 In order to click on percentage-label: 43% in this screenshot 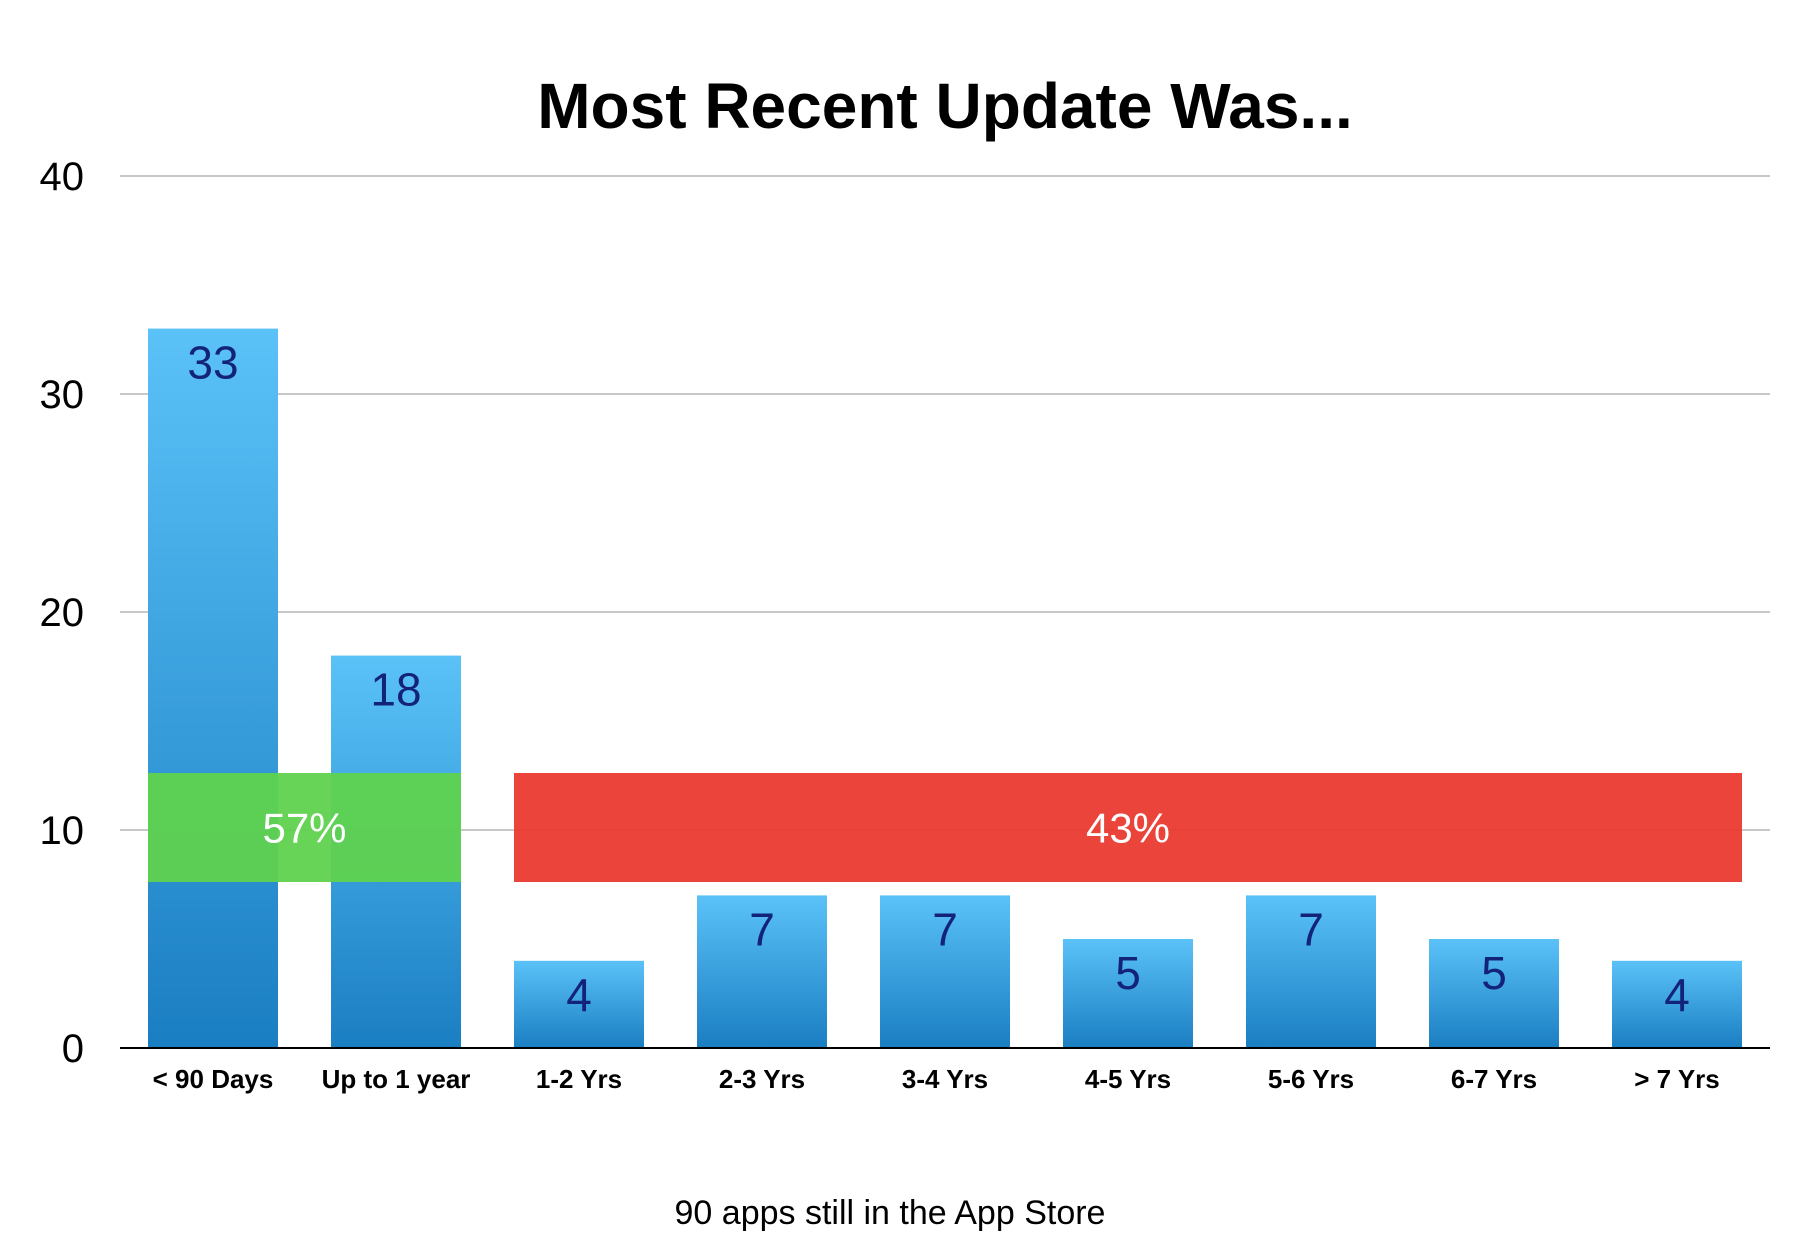, I will do `click(1128, 828)`.